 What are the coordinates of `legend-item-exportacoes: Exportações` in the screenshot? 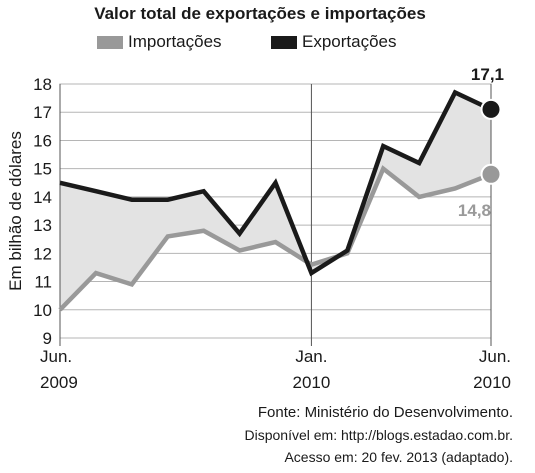 It's located at (334, 42).